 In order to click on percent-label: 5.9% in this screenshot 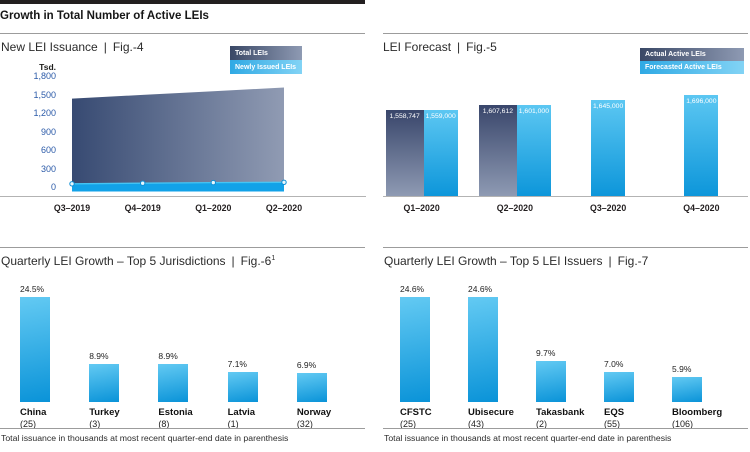, I will do `click(682, 369)`.